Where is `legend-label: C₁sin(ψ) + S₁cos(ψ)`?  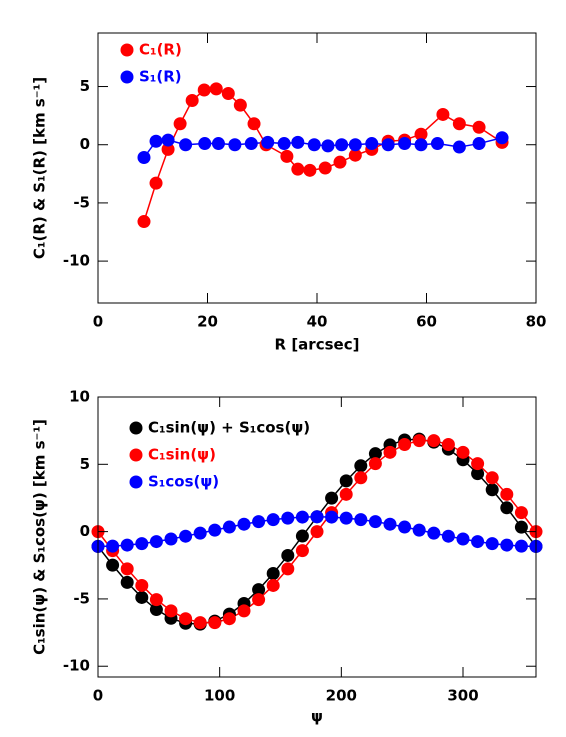 legend-label: C₁sin(ψ) + S₁cos(ψ) is located at coordinates (229, 428).